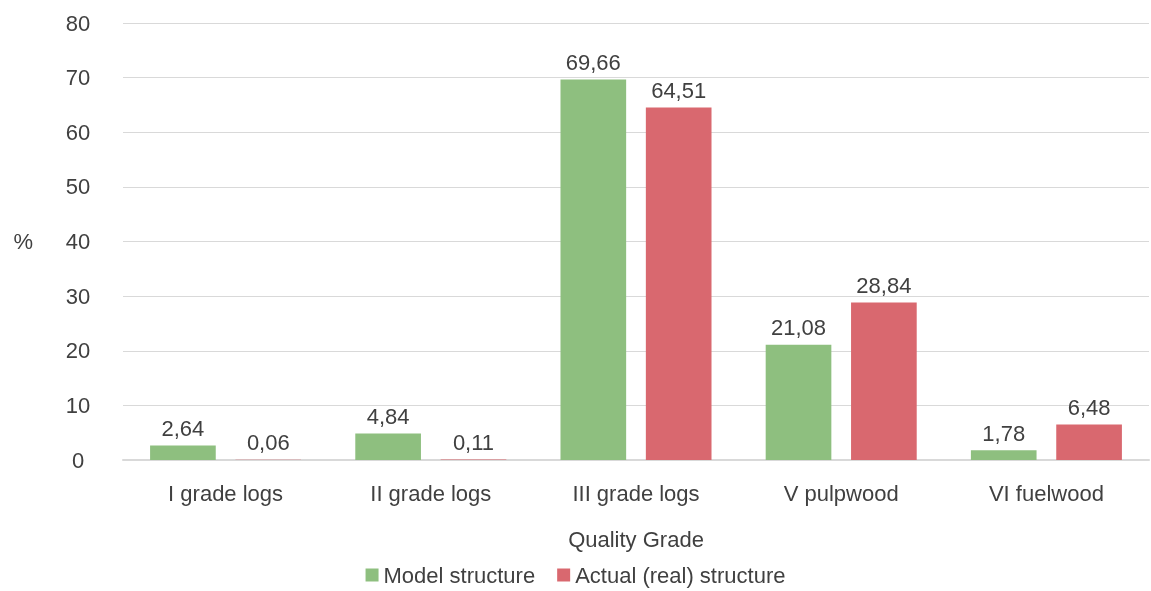  What do you see at coordinates (78, 460) in the screenshot?
I see `y-tick-label: 0` at bounding box center [78, 460].